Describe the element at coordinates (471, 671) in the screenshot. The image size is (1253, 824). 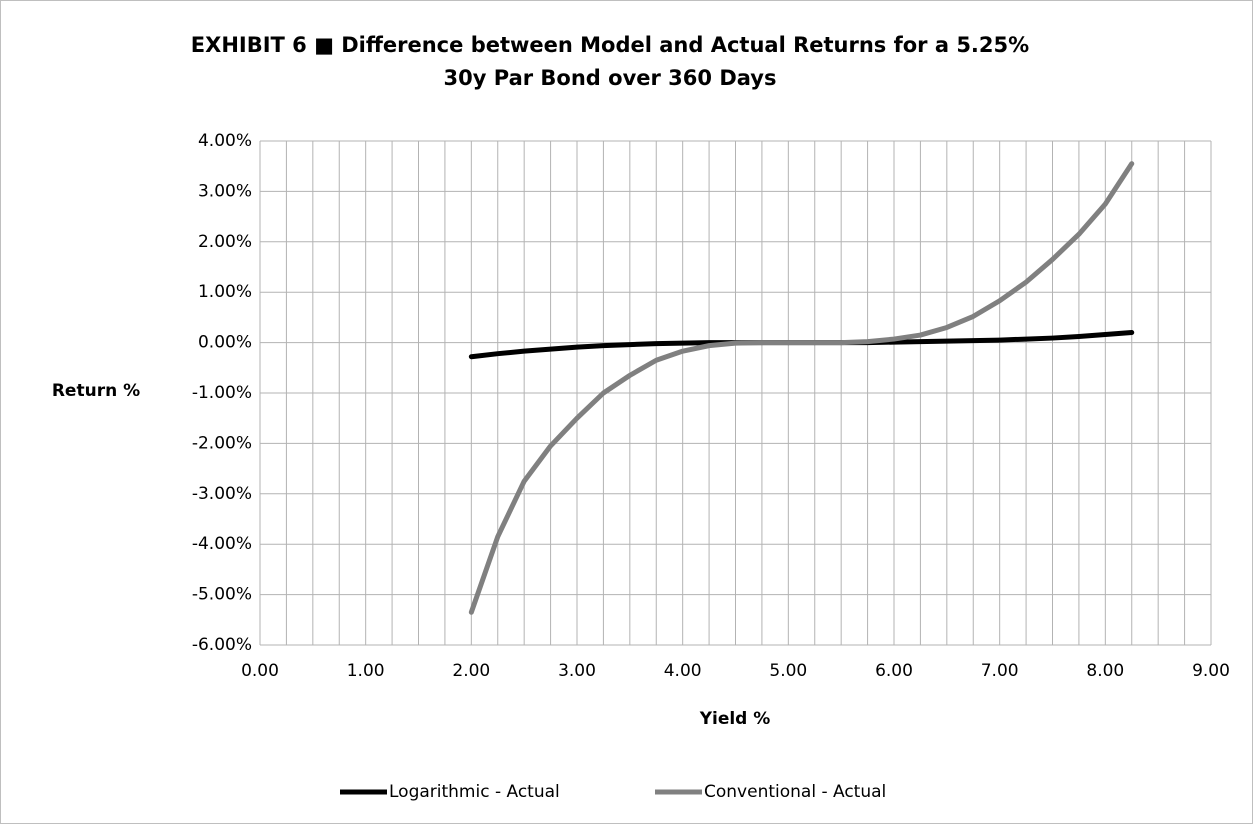
I see `x-tick-label: 2.00` at that location.